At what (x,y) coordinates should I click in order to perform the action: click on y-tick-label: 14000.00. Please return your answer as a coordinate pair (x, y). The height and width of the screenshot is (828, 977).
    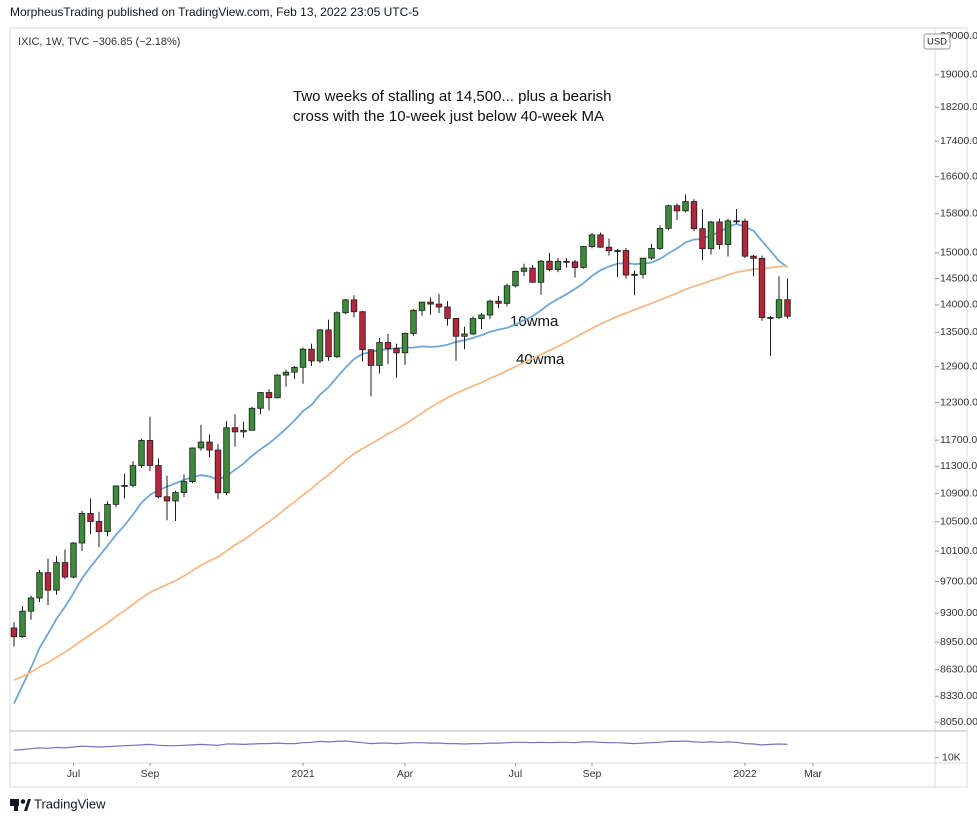
    Looking at the image, I should click on (958, 305).